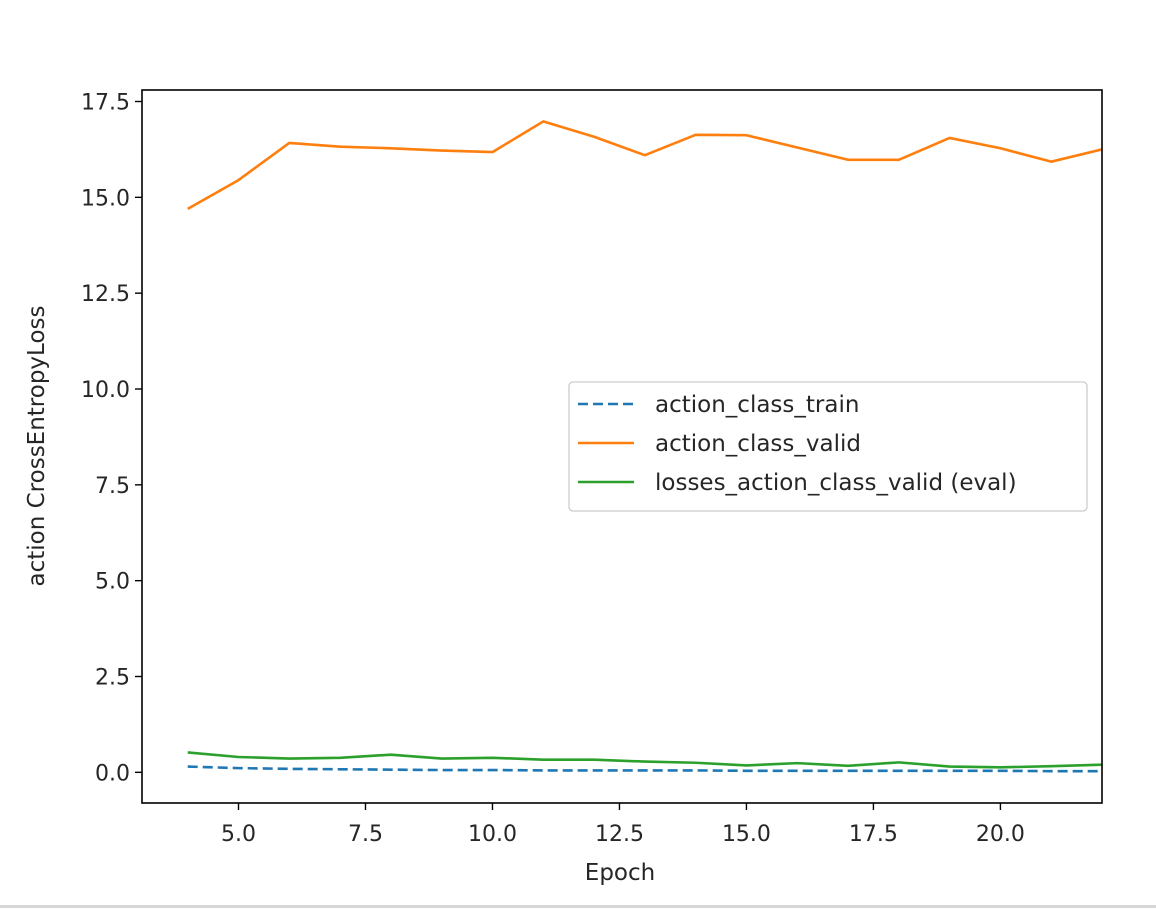 The image size is (1156, 913). What do you see at coordinates (105, 390) in the screenshot?
I see `y-tick-label: 10.0` at bounding box center [105, 390].